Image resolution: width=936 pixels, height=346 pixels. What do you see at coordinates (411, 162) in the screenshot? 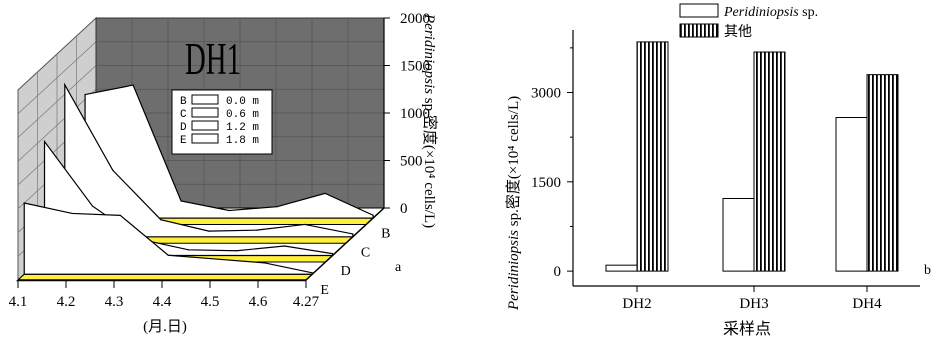
I see `z-tick-label: 500` at bounding box center [411, 162].